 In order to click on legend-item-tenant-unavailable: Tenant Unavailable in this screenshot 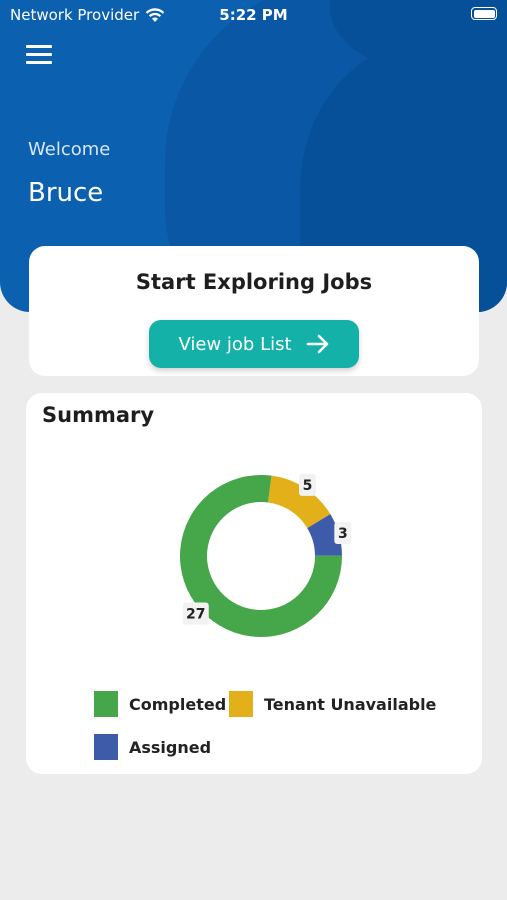, I will do `click(332, 704)`.